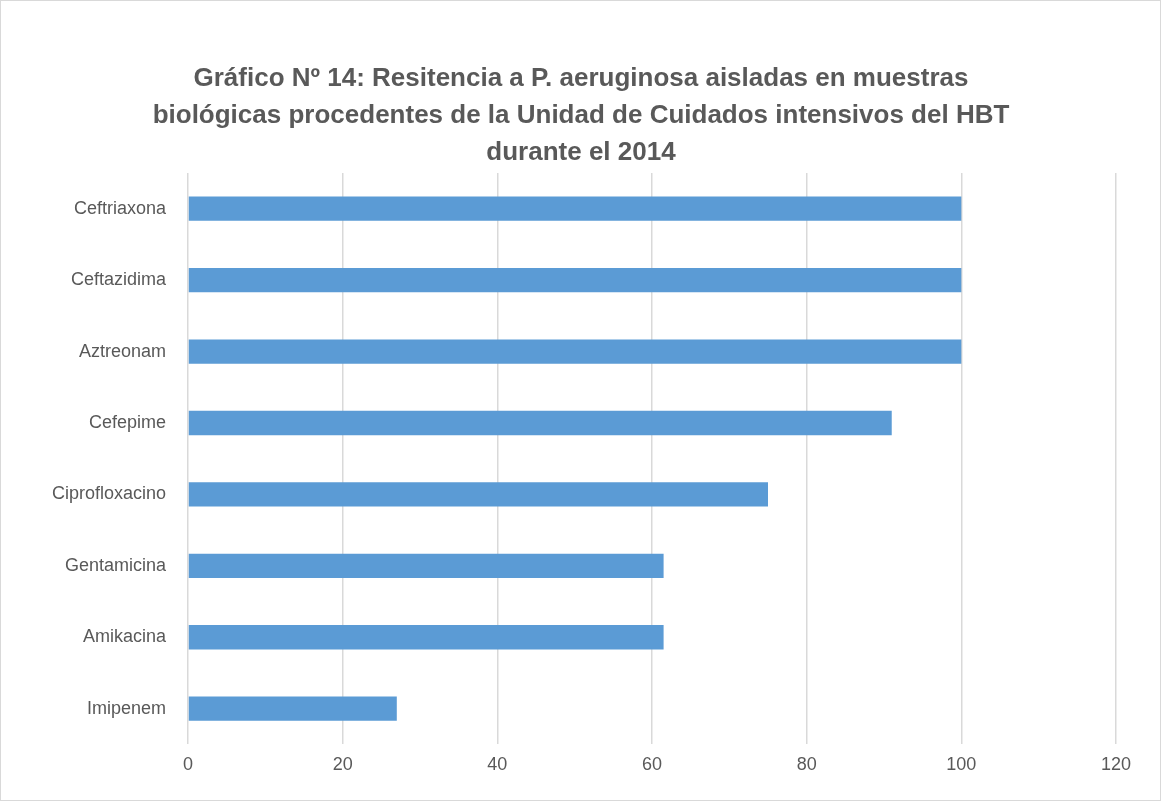 The width and height of the screenshot is (1161, 801). Describe the element at coordinates (652, 764) in the screenshot. I see `x-tick-label: 60` at that location.